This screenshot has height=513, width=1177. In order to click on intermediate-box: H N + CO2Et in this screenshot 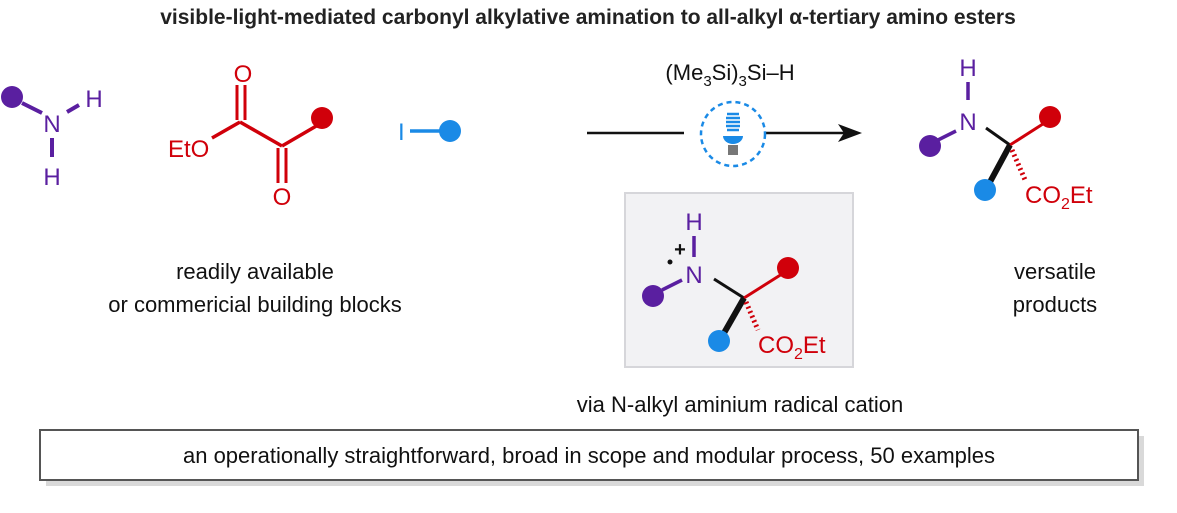, I will do `click(739, 280)`.